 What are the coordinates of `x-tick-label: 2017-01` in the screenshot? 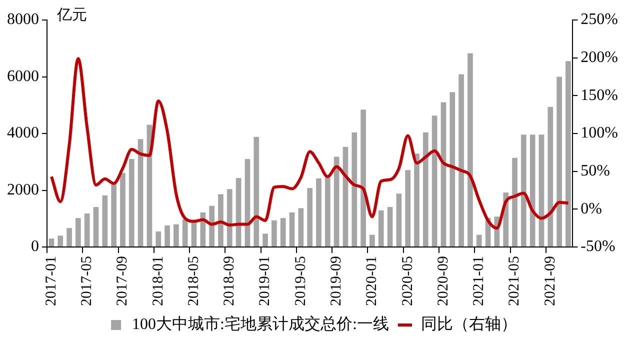 It's located at (51, 281).